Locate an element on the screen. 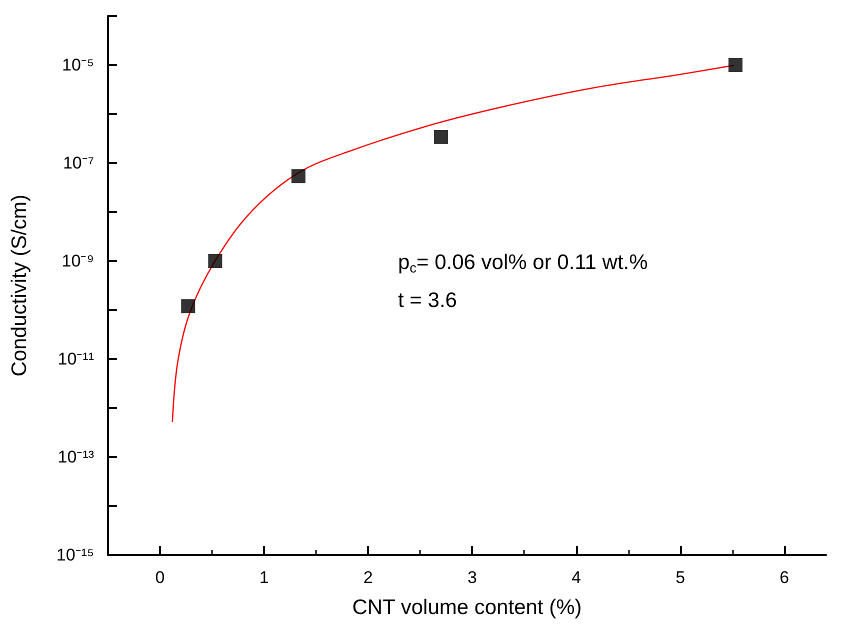  y-tick-label: 10⁻¹⁵ is located at coordinates (75, 555).